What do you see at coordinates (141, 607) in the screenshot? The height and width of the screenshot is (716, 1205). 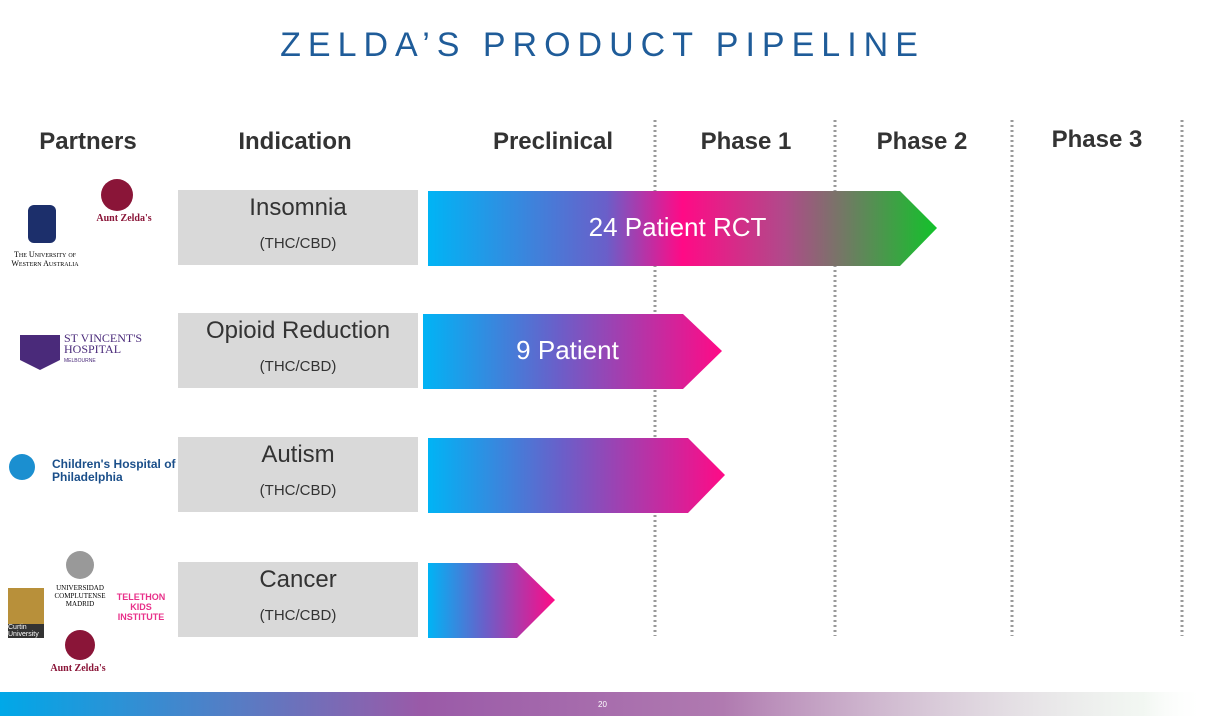 I see `logo-text: TELETHON KIDS INSTITUTE` at bounding box center [141, 607].